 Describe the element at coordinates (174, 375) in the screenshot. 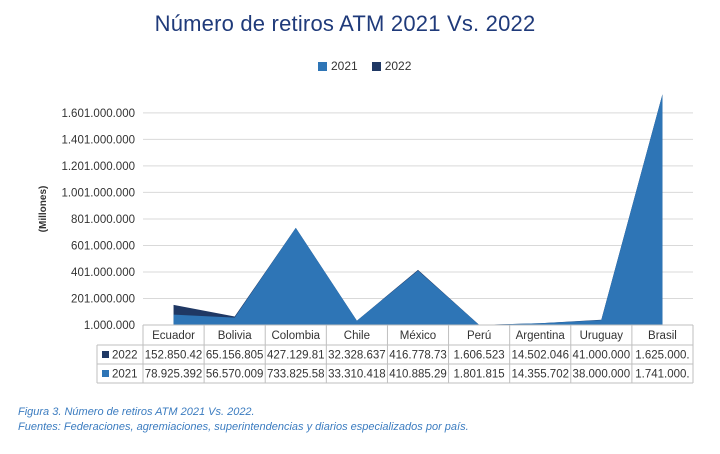

I see `table-cell: 78.925.392` at that location.